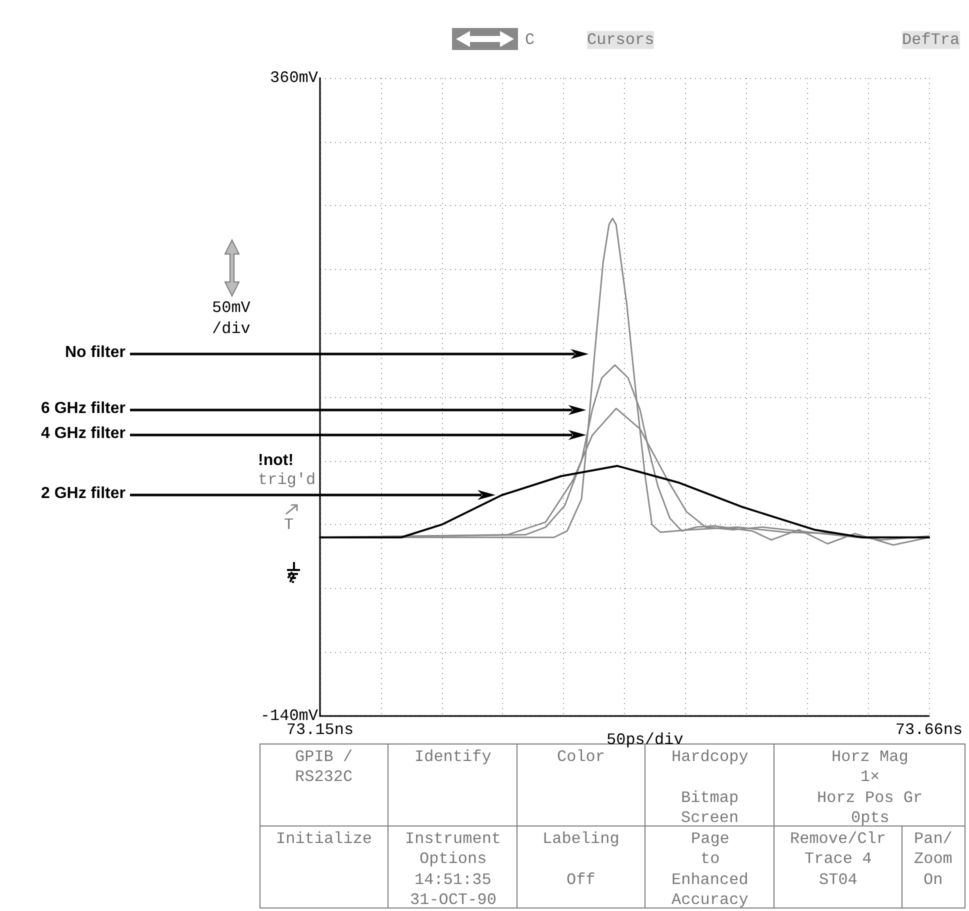 The width and height of the screenshot is (969, 911). I want to click on text: ST04, so click(838, 880).